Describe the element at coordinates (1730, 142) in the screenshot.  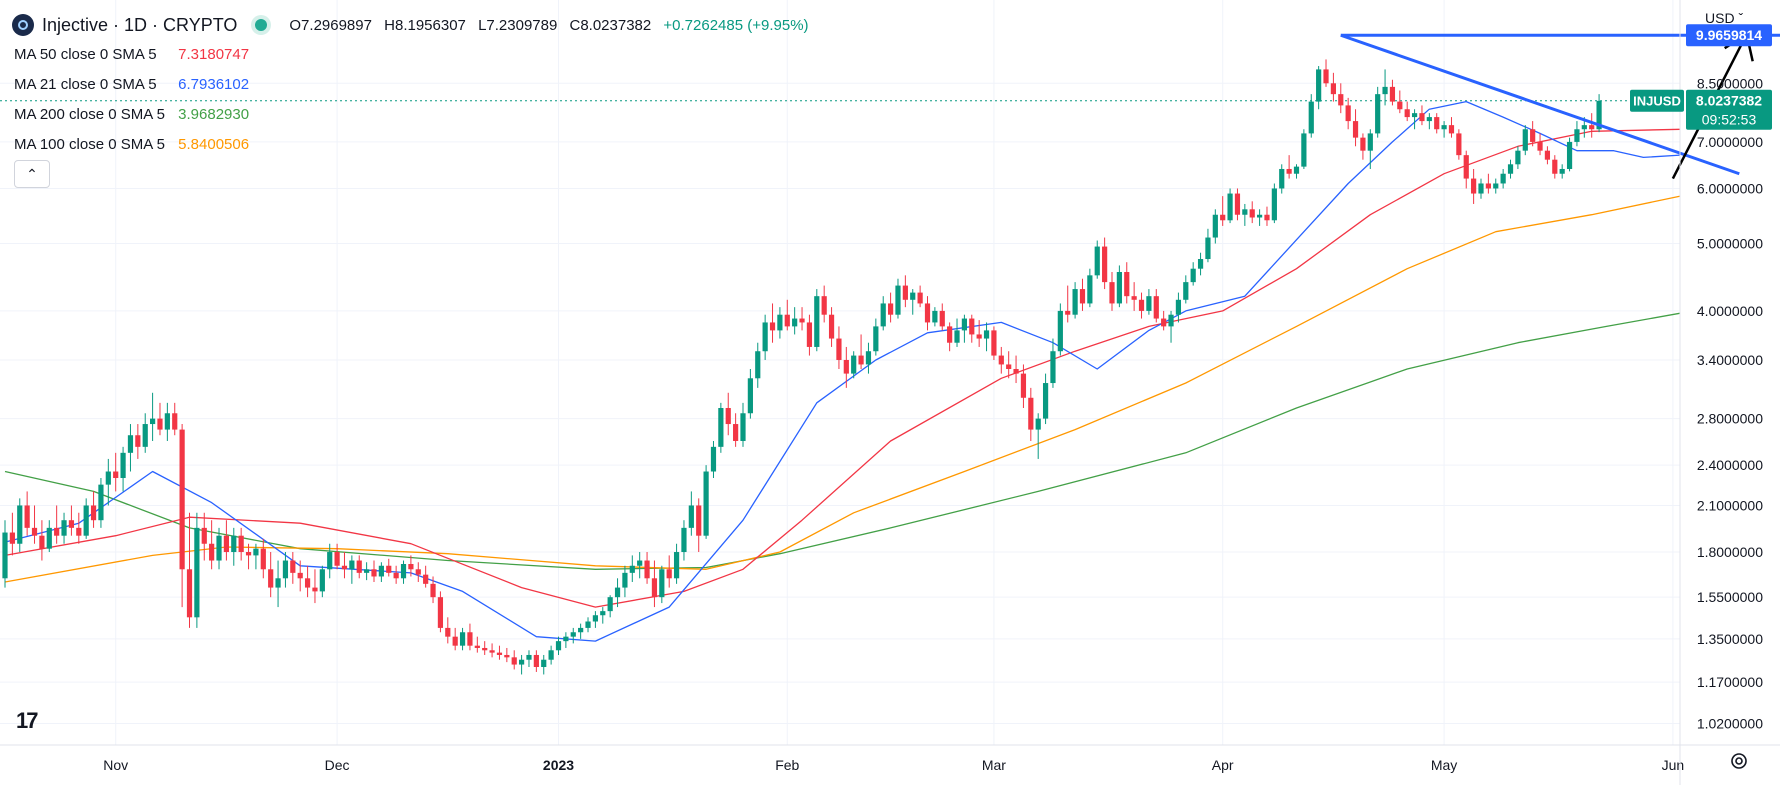
I see `price-tick-label: 7.0000000` at that location.